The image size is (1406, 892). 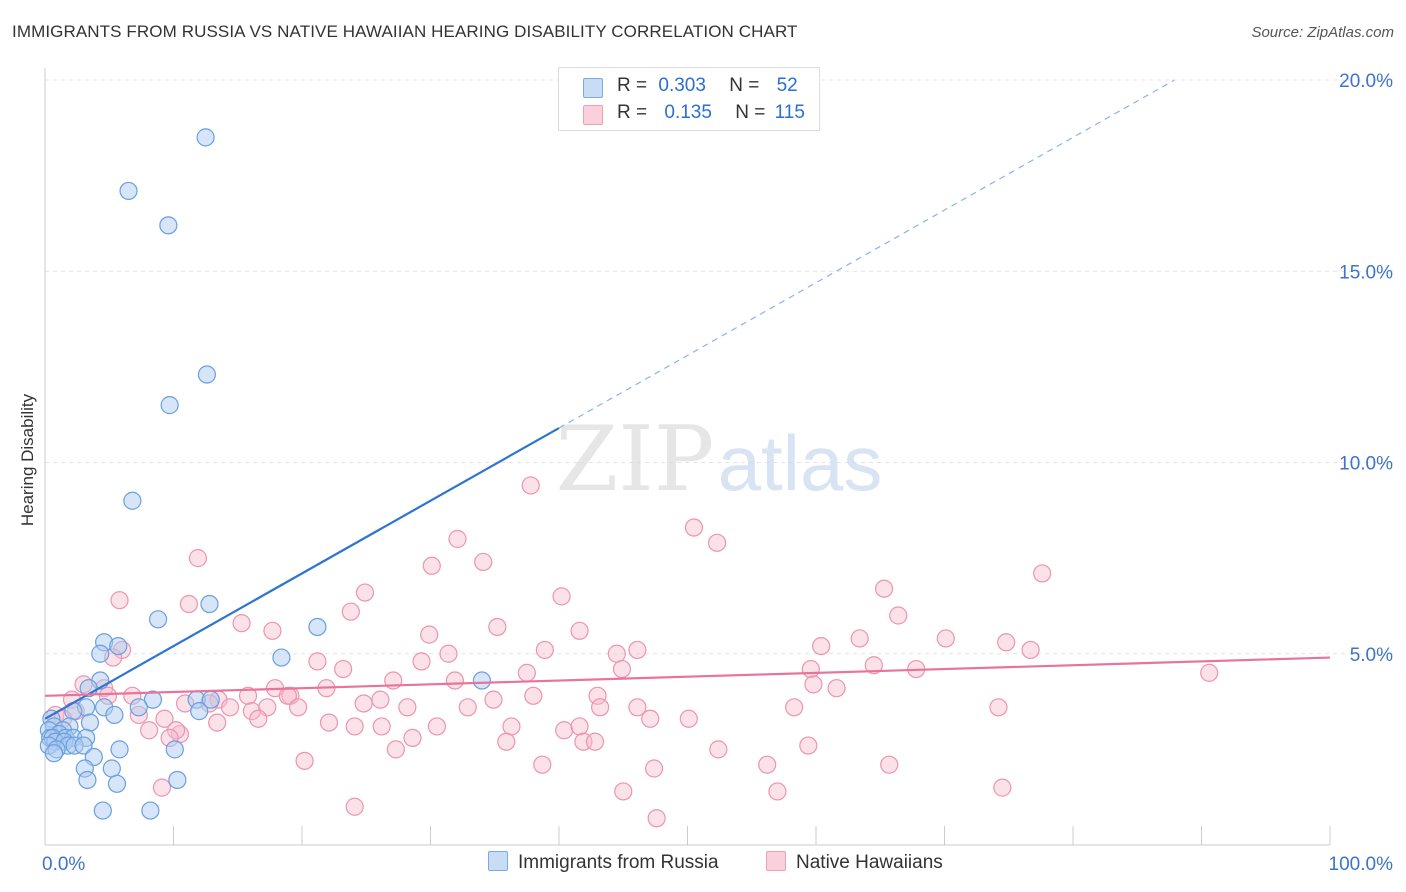 What do you see at coordinates (1366, 272) in the screenshot?
I see `y-tick-label: 15.0%` at bounding box center [1366, 272].